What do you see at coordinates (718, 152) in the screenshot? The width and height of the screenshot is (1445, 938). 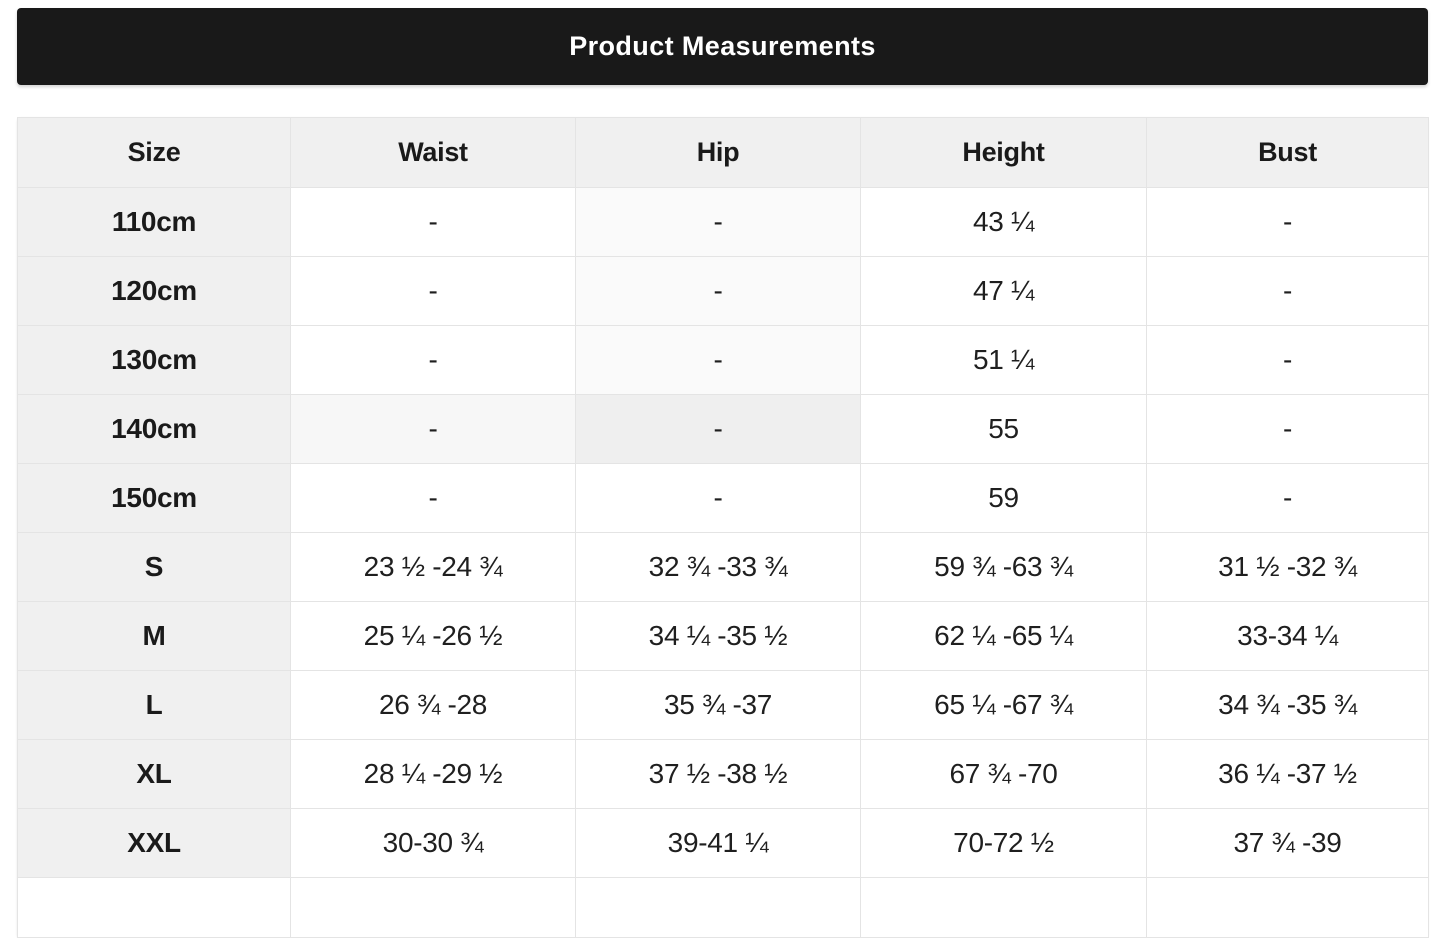 I see `column-header-hip: Hip` at bounding box center [718, 152].